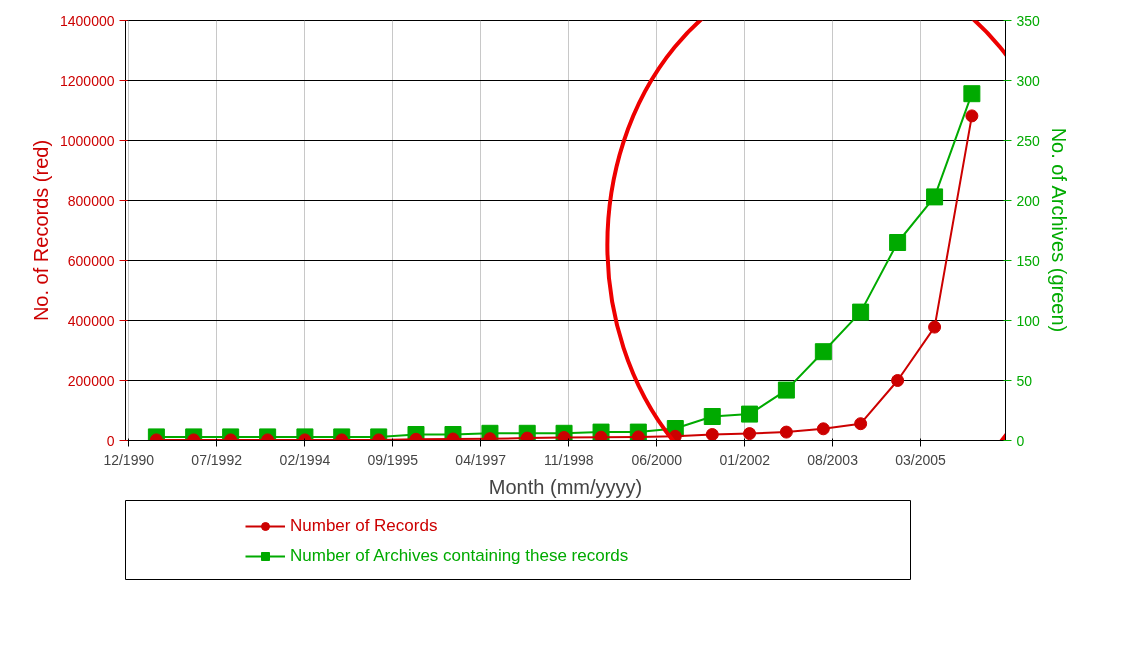 The width and height of the screenshot is (1147, 670). I want to click on y-tick-label: 400000, so click(91, 320).